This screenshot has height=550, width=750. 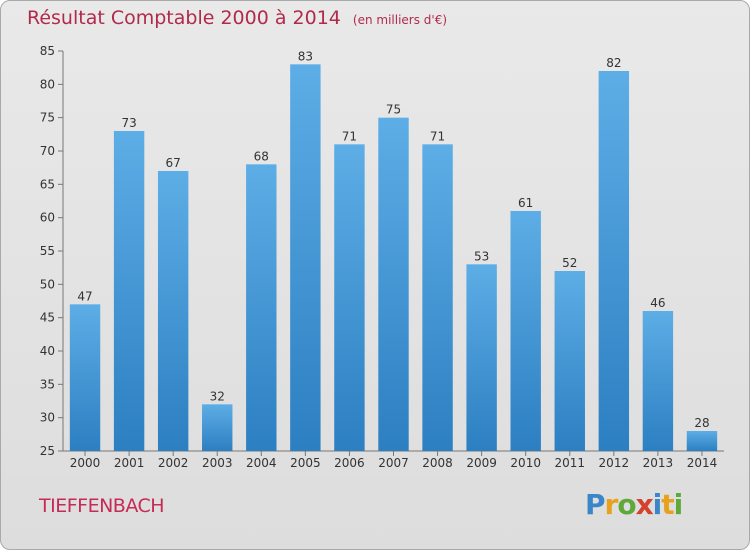 I want to click on y-tick-label: 25, so click(x=47, y=451).